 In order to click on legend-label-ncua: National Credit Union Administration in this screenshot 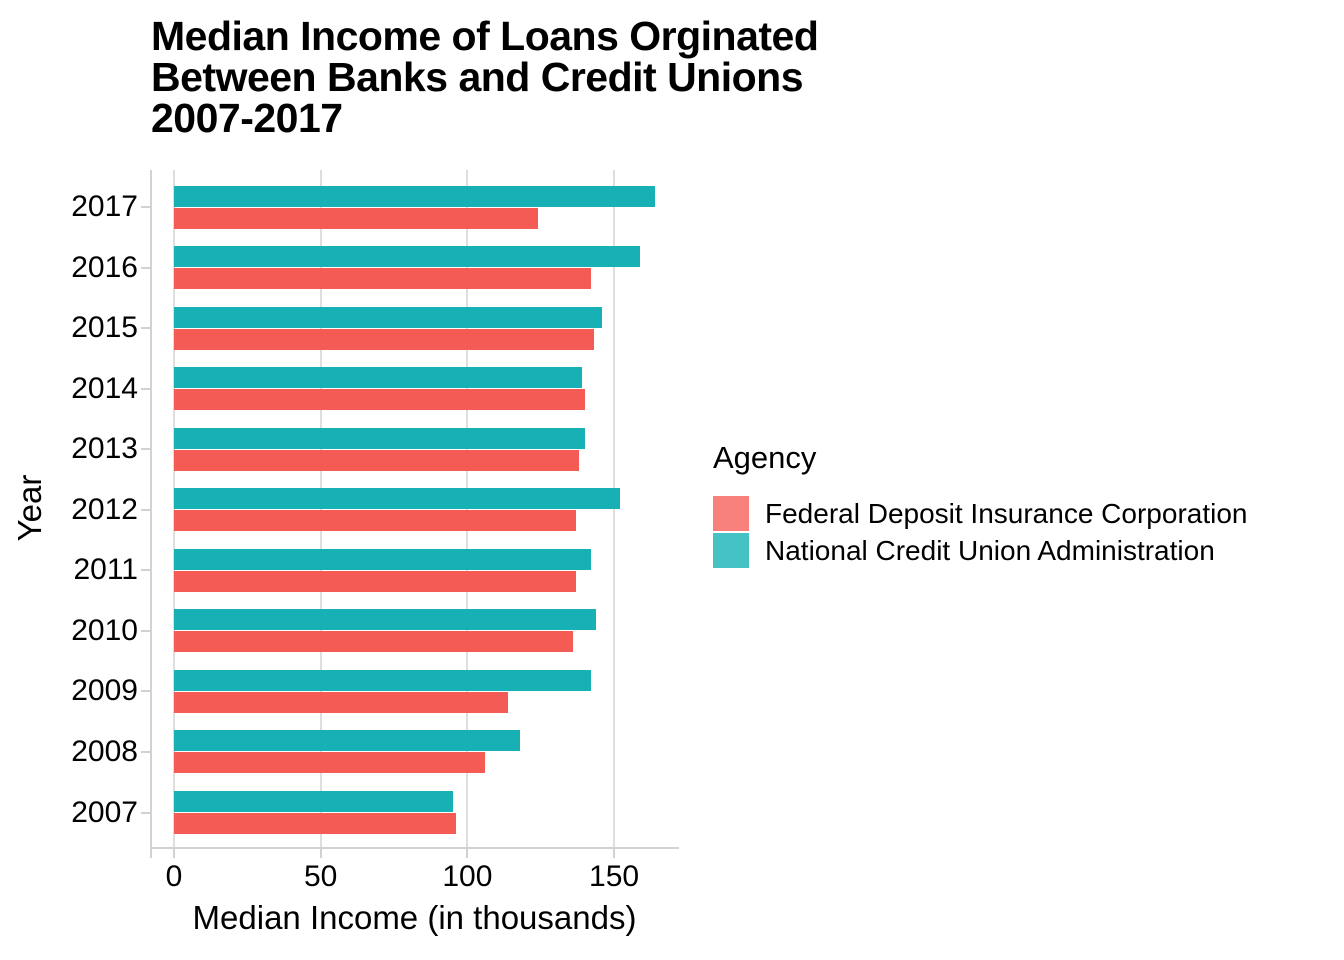, I will do `click(990, 550)`.